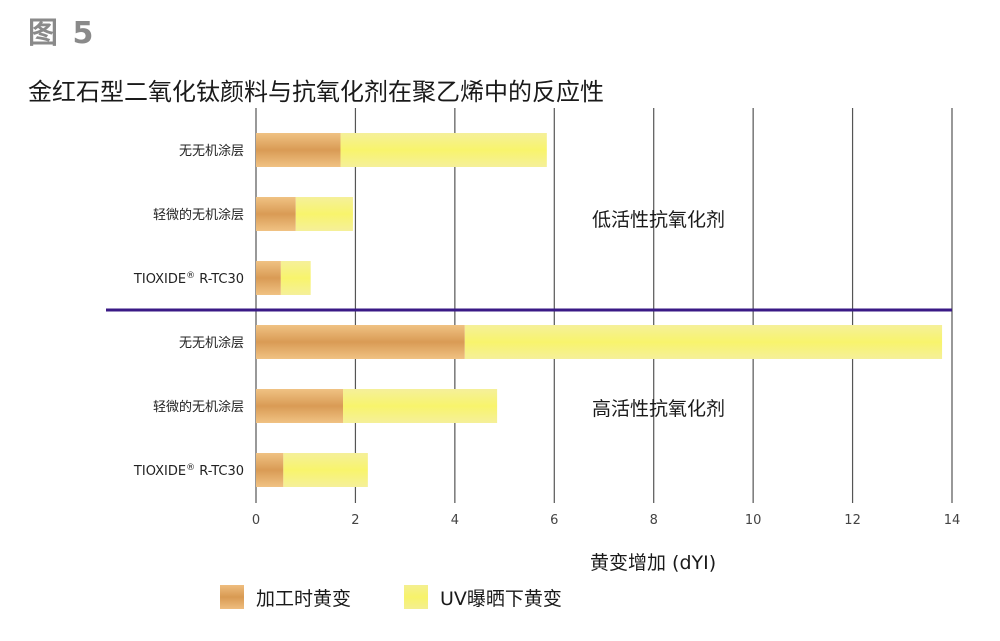  Describe the element at coordinates (211, 151) in the screenshot. I see `category-label-0-0: 无无机涂层` at that location.